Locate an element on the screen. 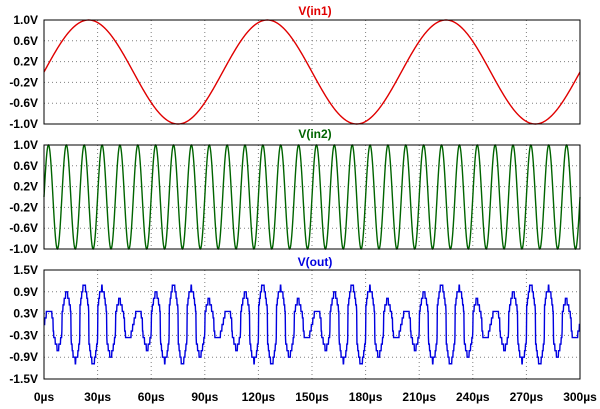 The height and width of the screenshot is (409, 600). x-tick-label: 240µs is located at coordinates (473, 397).